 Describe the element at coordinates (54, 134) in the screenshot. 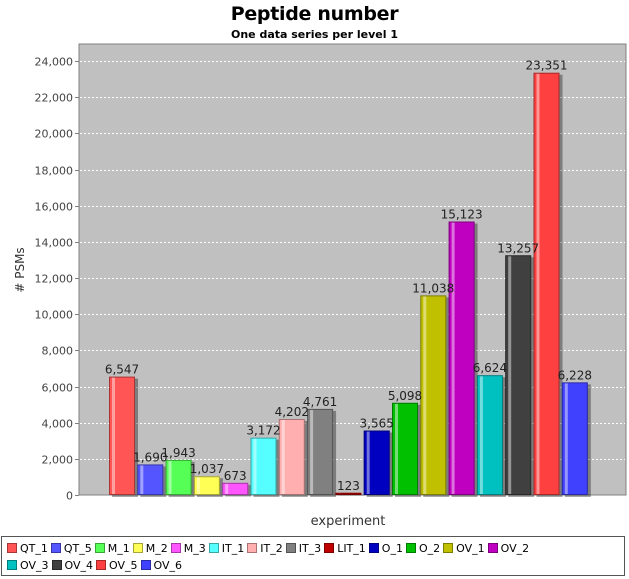

I see `y-tick-label: 20,000` at that location.